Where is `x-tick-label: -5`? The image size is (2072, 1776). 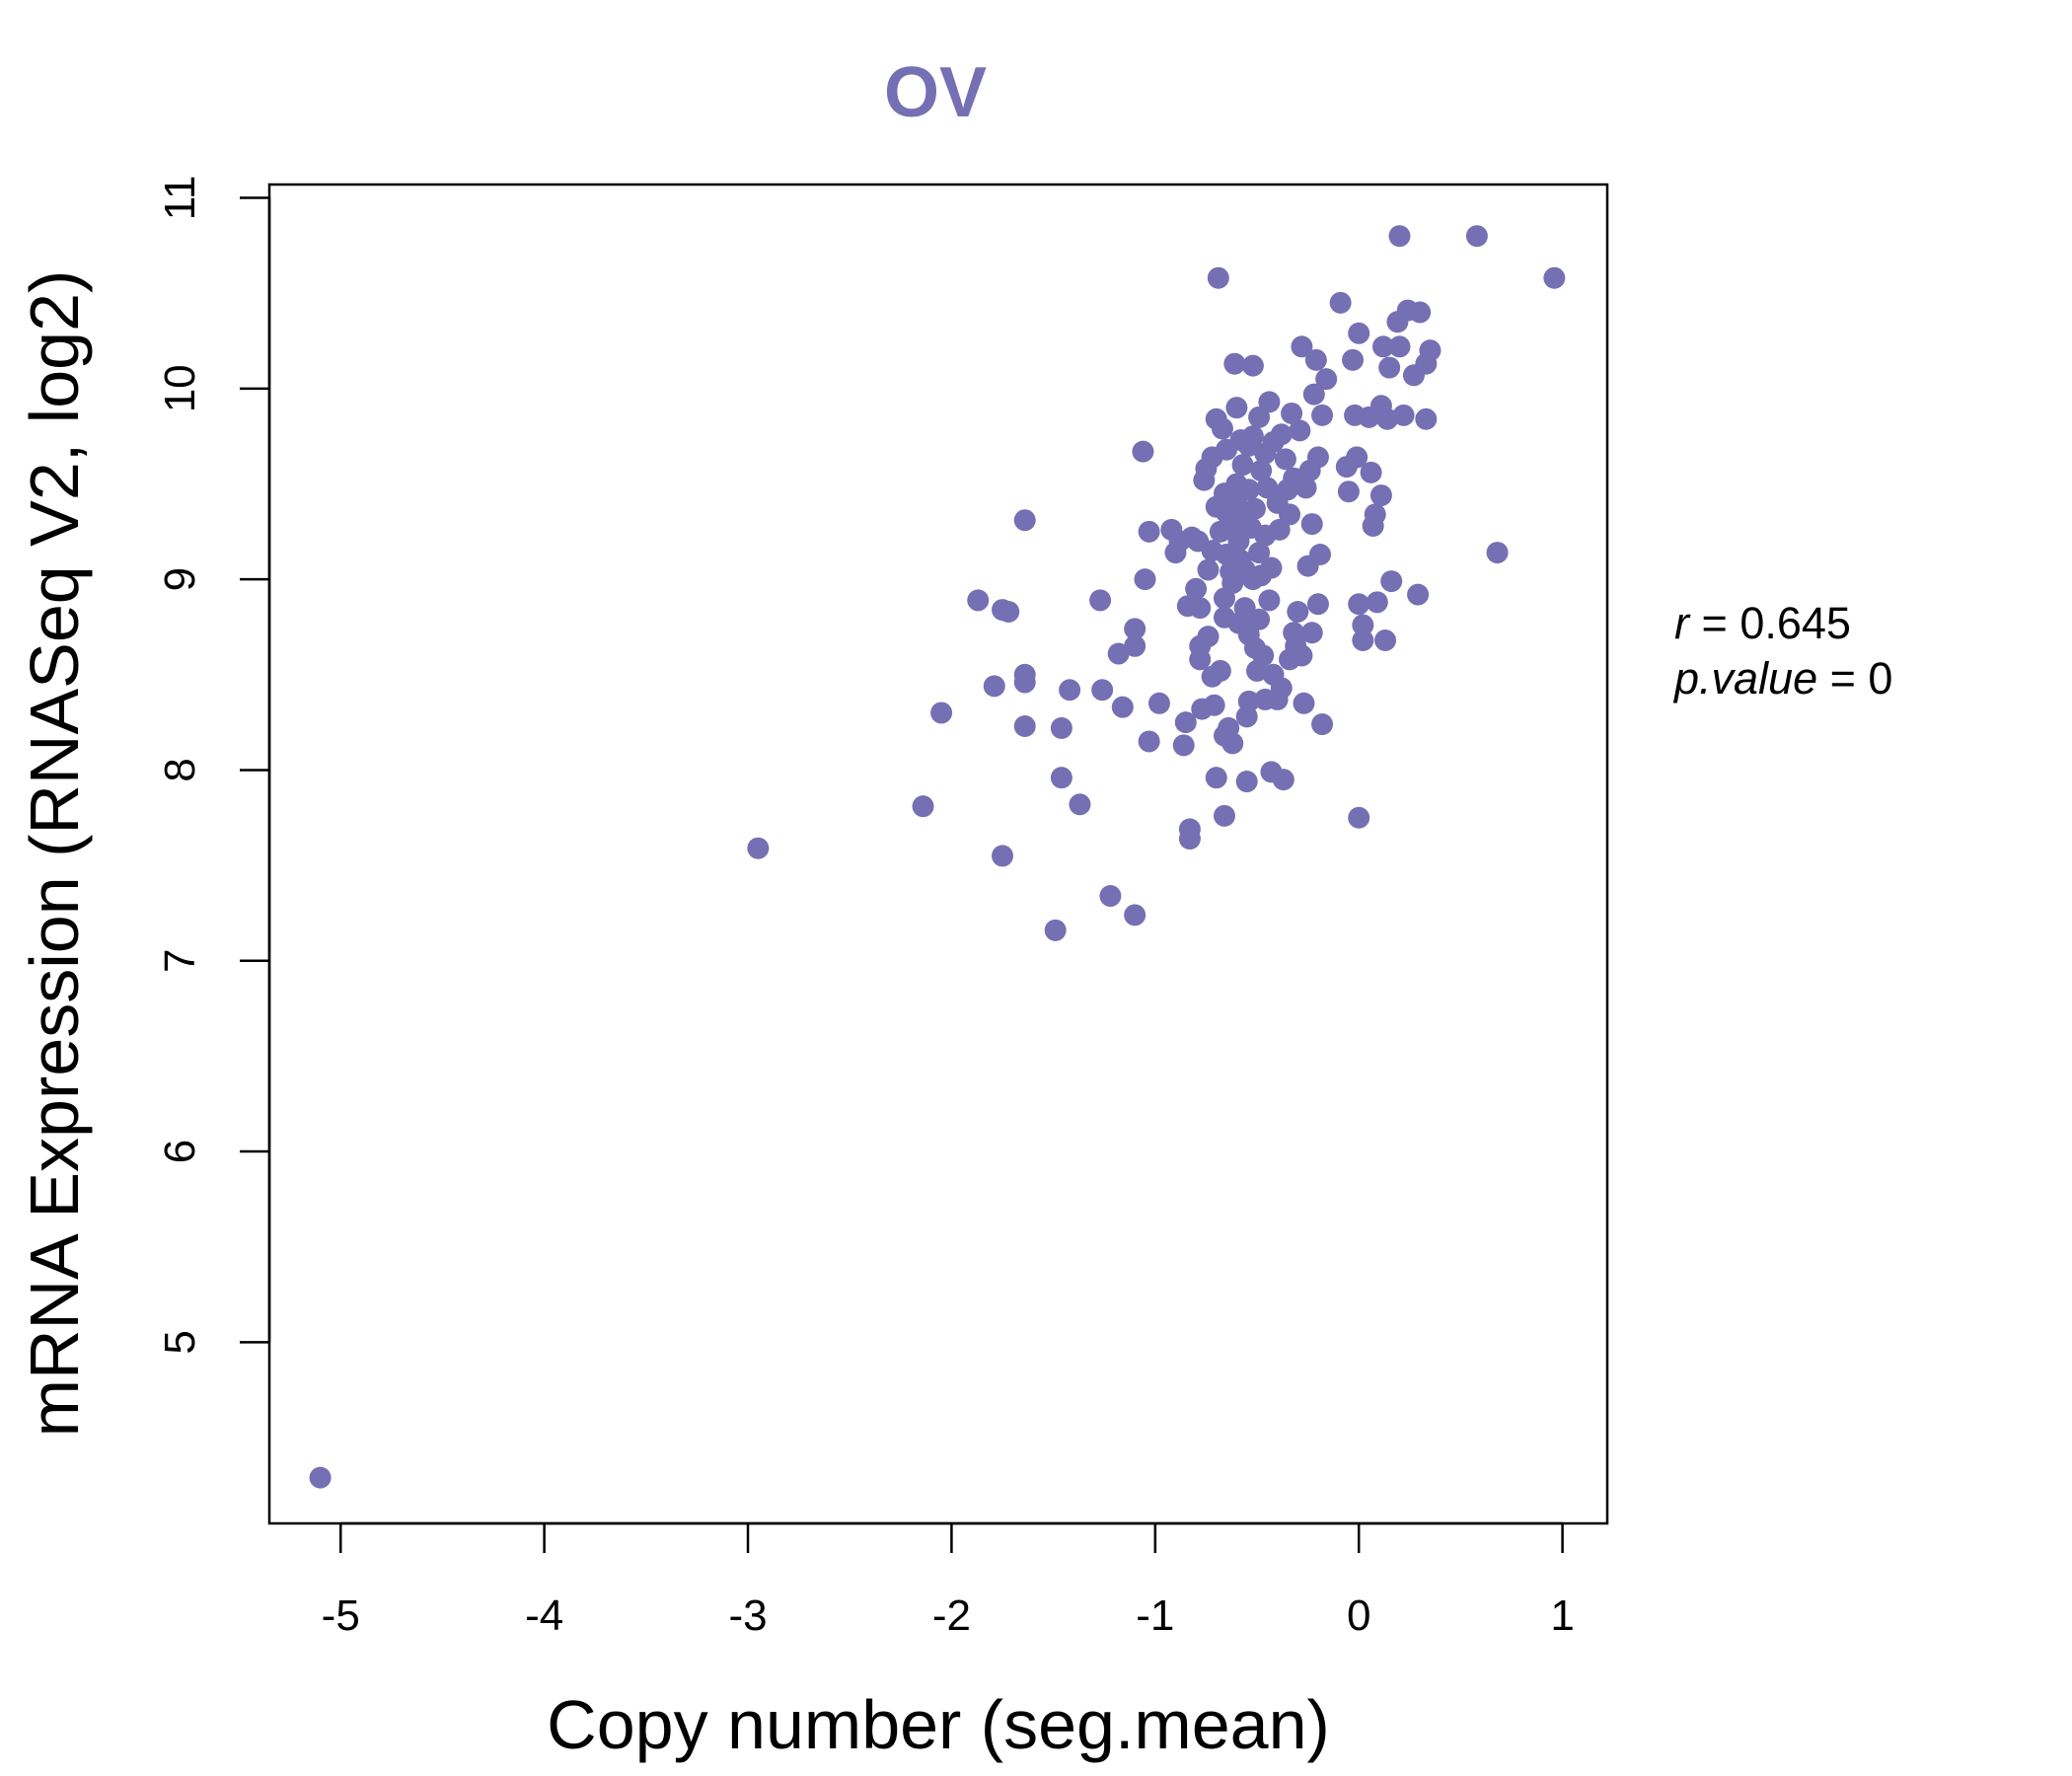 x-tick-label: -5 is located at coordinates (341, 1616).